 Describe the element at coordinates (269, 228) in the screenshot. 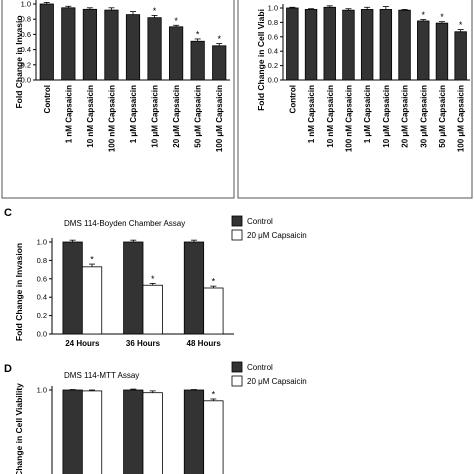

I see `panel-c-legend: Control 20 μM Capsaicin` at that location.